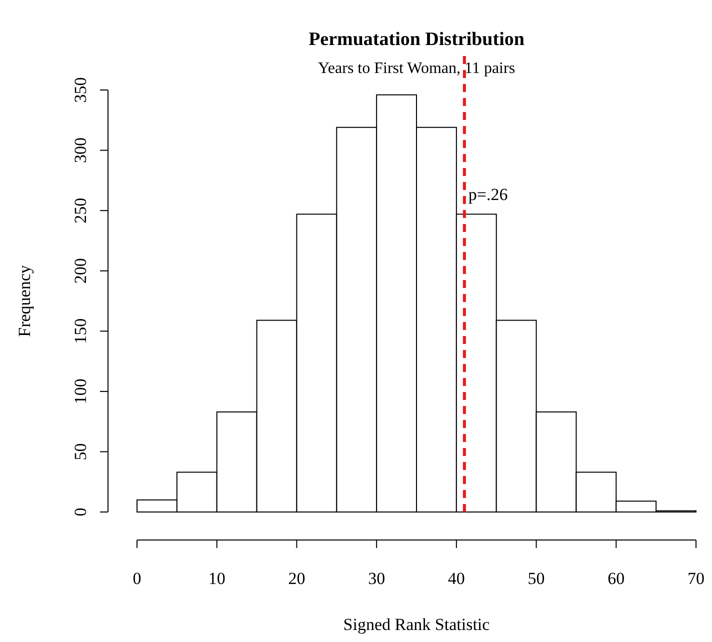 This screenshot has height=642, width=712. I want to click on chart-subtitle: Years to First Woman, 11 pairs, so click(417, 68).